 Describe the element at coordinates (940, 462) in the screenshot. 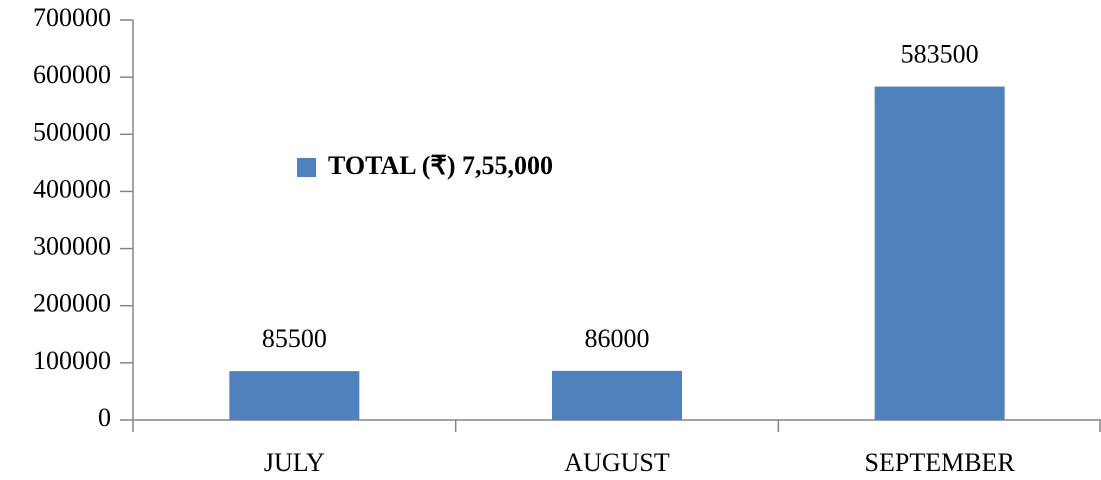

I see `x-tick-label: SEPTEMBER` at that location.